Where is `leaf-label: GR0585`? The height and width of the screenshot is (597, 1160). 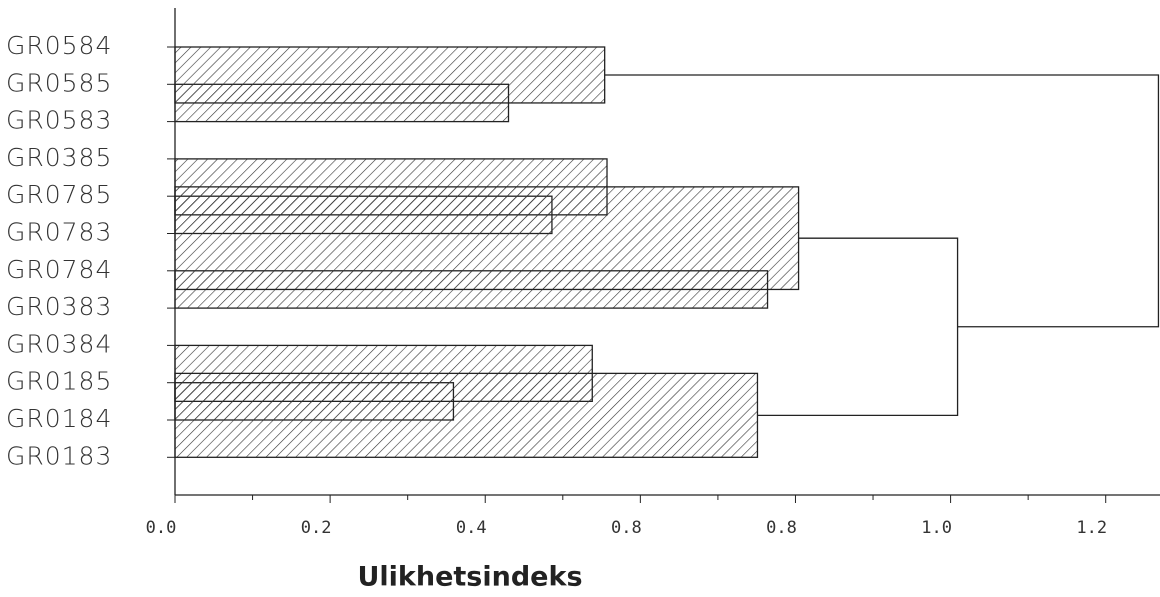 leaf-label: GR0585 is located at coordinates (59, 82).